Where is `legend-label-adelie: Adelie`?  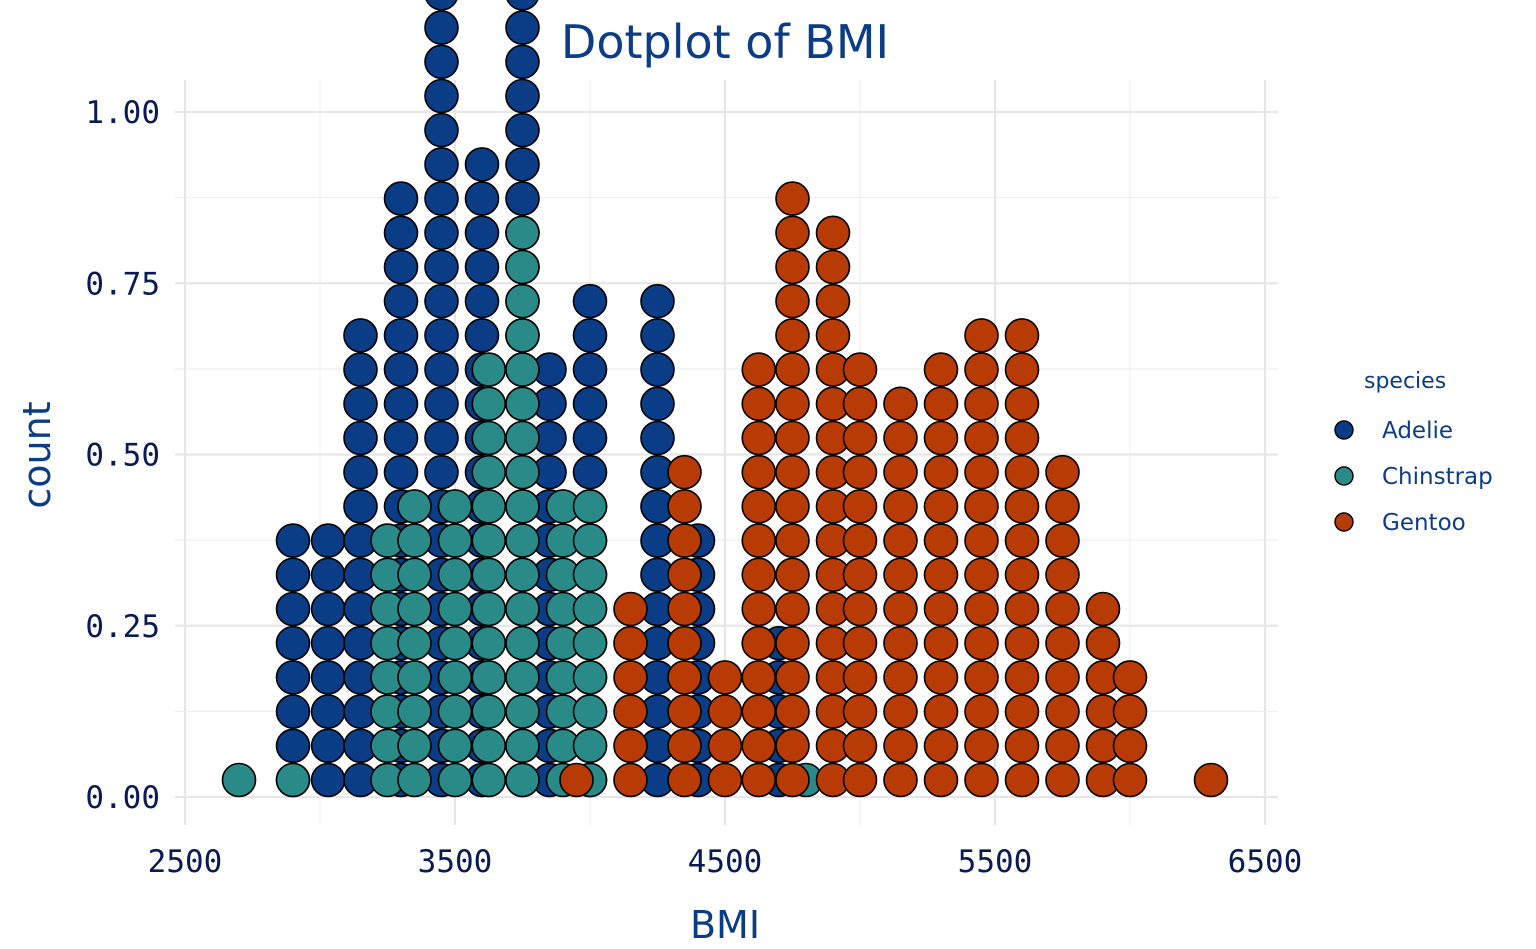 legend-label-adelie: Adelie is located at coordinates (1417, 431).